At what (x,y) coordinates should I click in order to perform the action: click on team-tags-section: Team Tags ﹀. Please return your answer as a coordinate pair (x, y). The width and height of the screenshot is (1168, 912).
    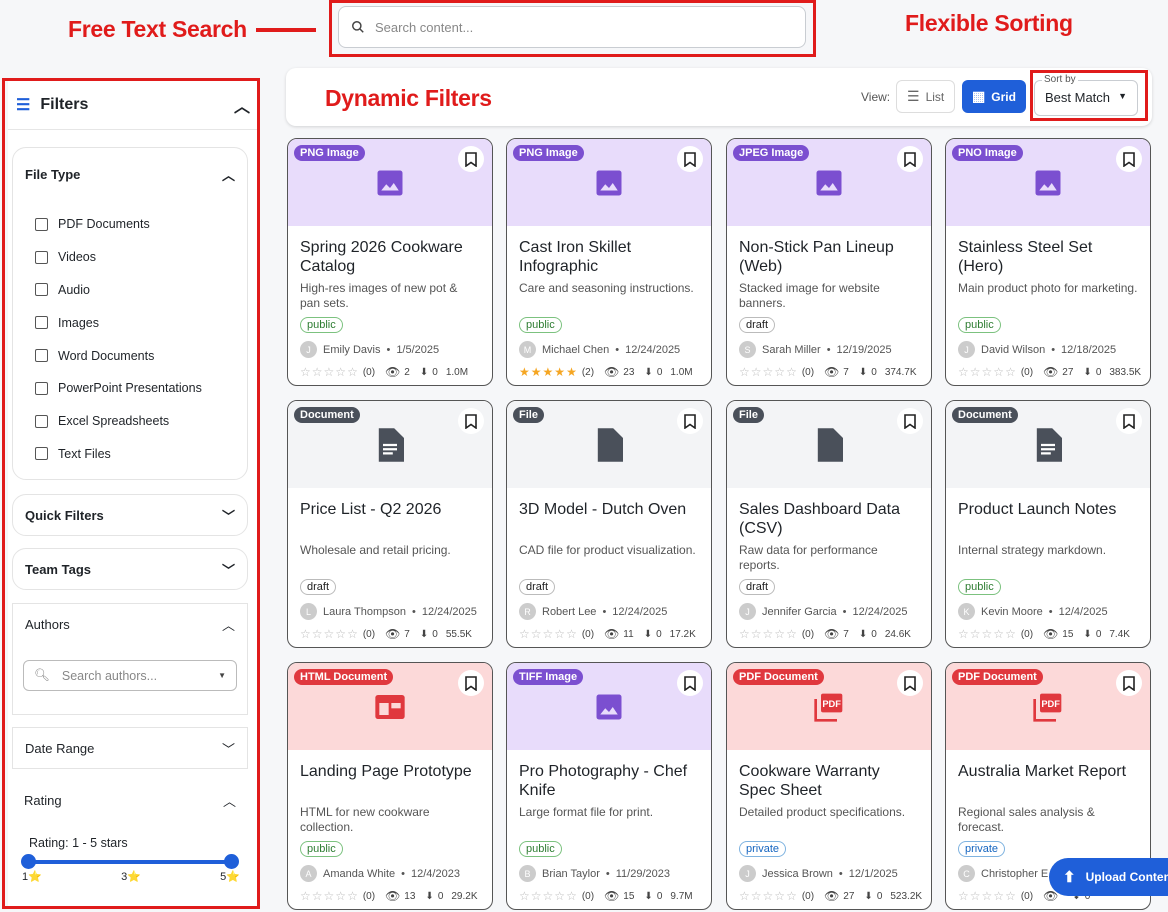
    Looking at the image, I should click on (130, 569).